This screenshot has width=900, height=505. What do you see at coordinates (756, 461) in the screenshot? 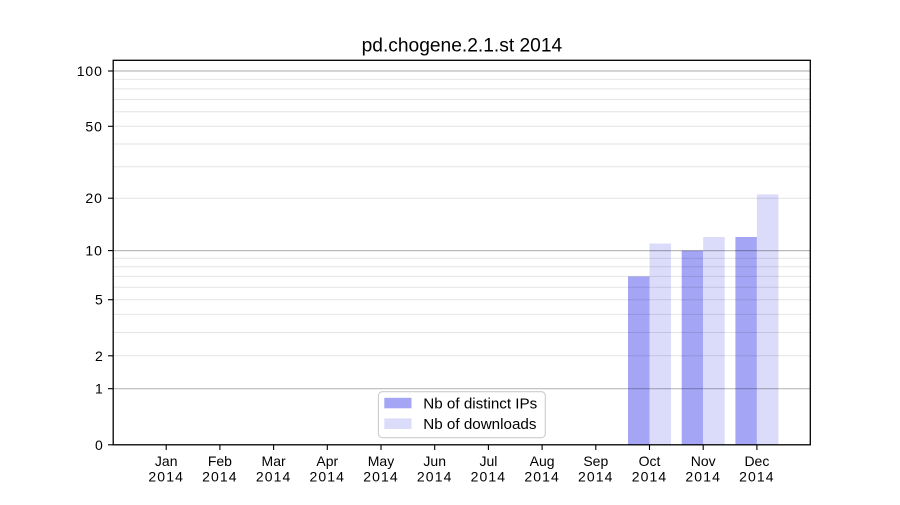
I see `svg-text: Dec` at bounding box center [756, 461].